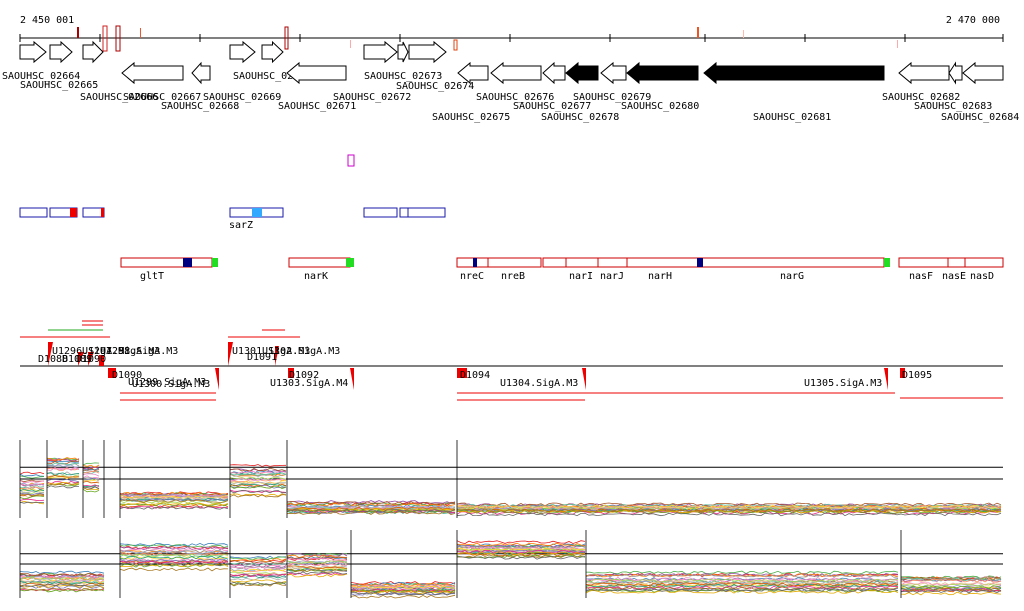 This screenshot has height=611, width=1024. Describe the element at coordinates (843, 383) in the screenshot. I see `segment-lower-label-5: U1305.SigA.M3` at that location.